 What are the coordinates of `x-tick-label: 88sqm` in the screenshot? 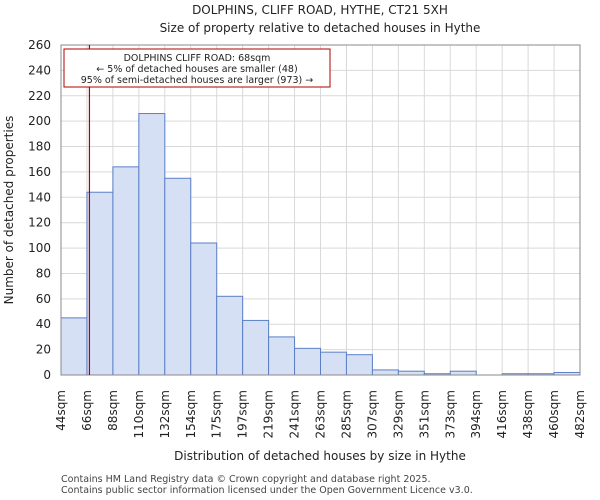 It's located at (113, 410).